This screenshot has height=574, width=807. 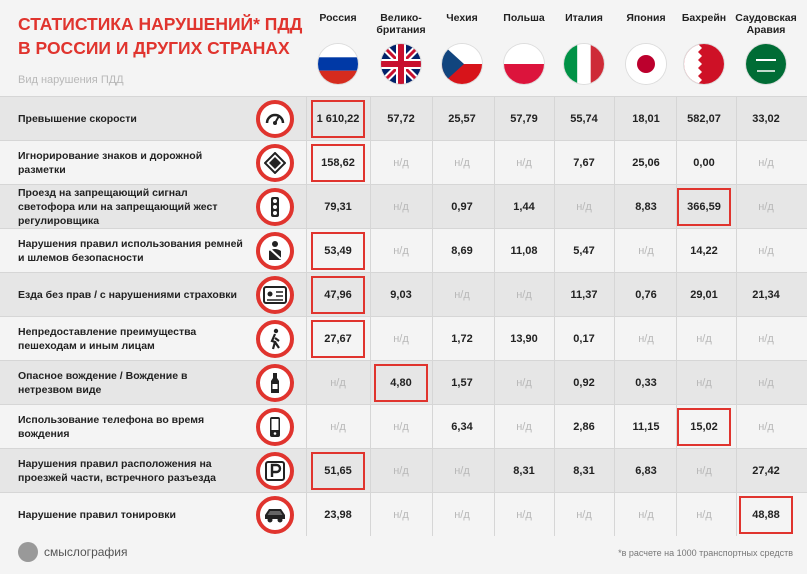 I want to click on value-cell-japan: 8,83, so click(x=646, y=207).